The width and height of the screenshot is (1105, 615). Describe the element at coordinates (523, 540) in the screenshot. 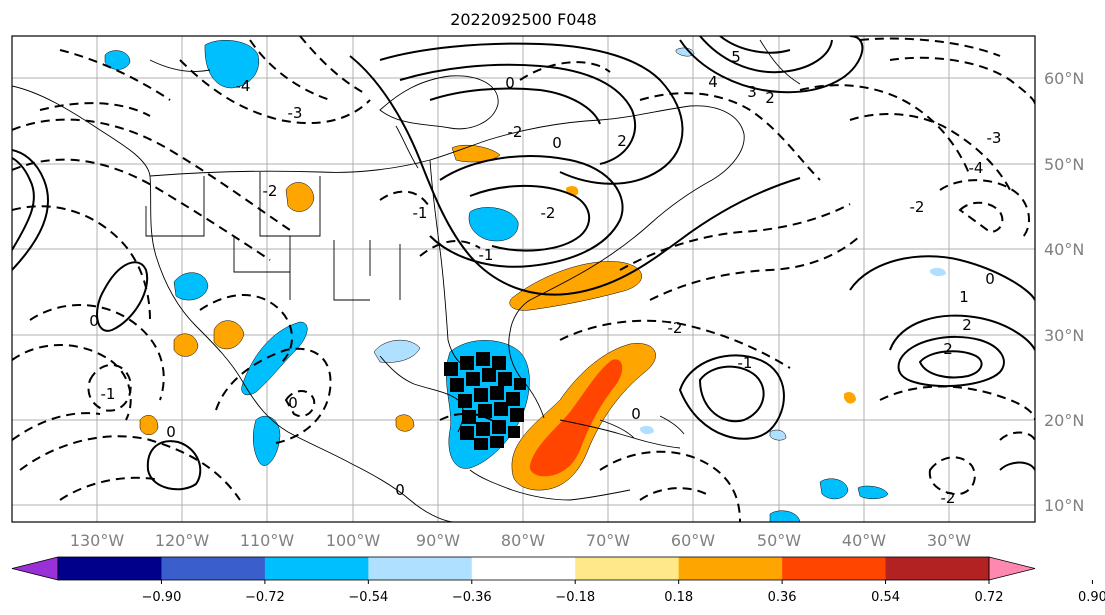

I see `longitude-label: 80°W` at that location.